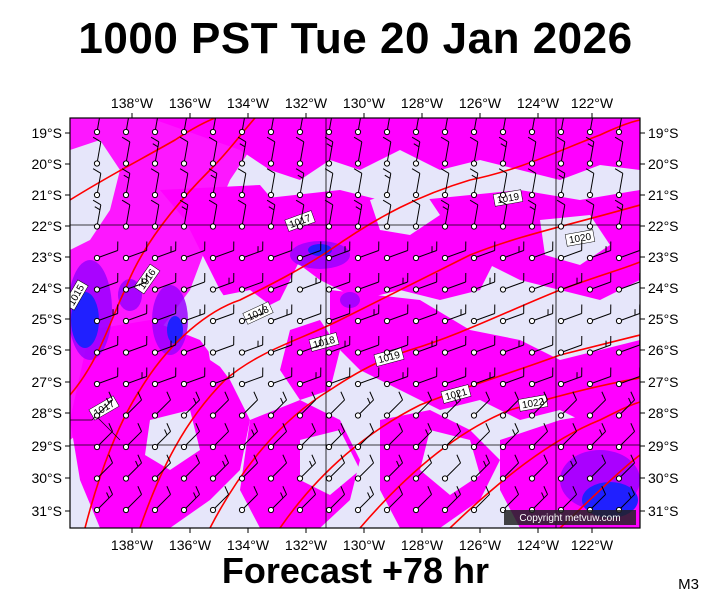 The width and height of the screenshot is (711, 600). I want to click on lat-label: 30°S, so click(663, 478).